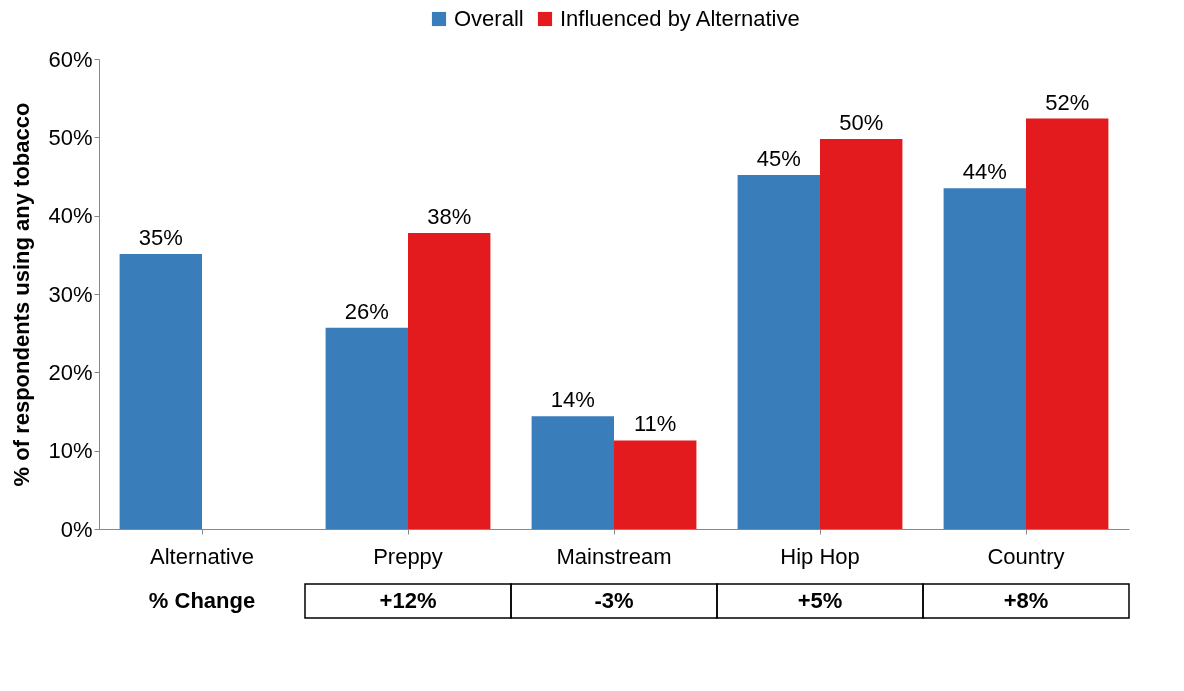  Describe the element at coordinates (614, 556) in the screenshot. I see `x-tick-label: Mainstream` at that location.